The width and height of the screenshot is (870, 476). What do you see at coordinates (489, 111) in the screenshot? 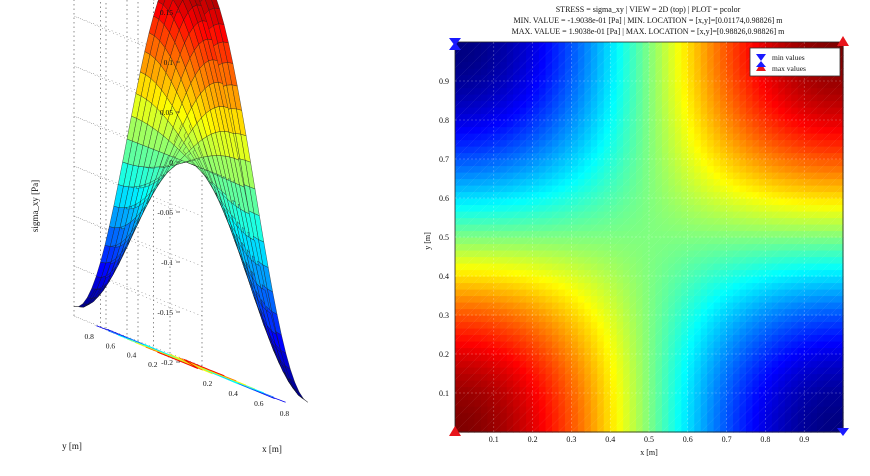
I see `heatmap-mesh-line` at bounding box center [489, 111].